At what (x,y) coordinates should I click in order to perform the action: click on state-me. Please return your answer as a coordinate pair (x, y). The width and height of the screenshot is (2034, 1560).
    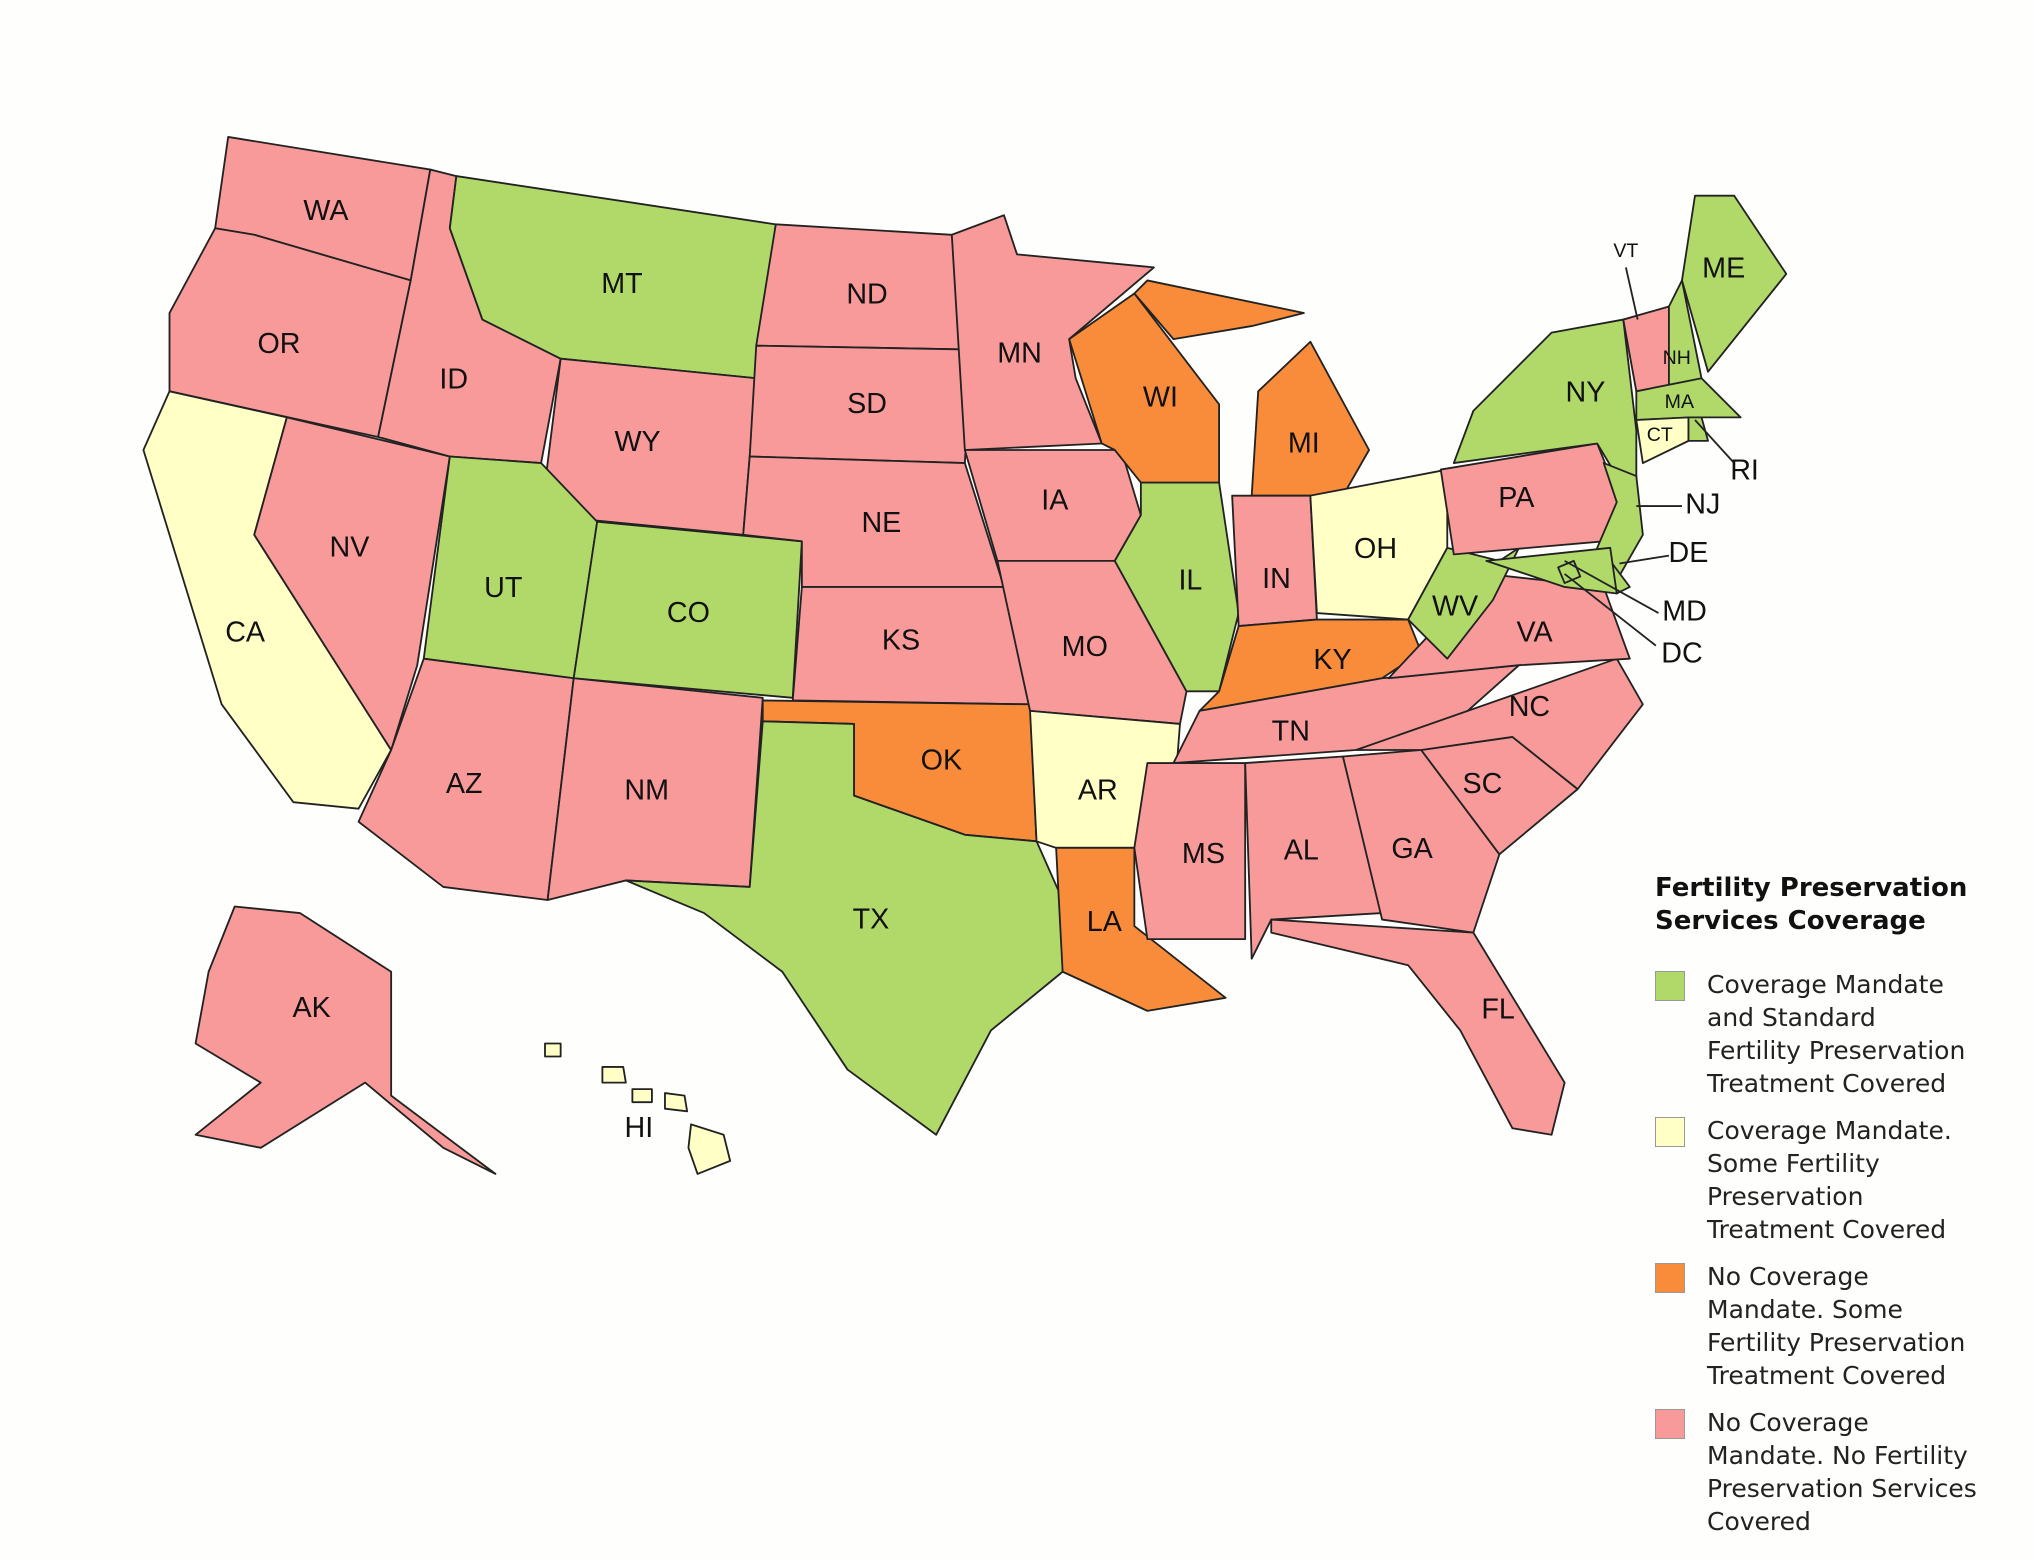
    Looking at the image, I should click on (1734, 283).